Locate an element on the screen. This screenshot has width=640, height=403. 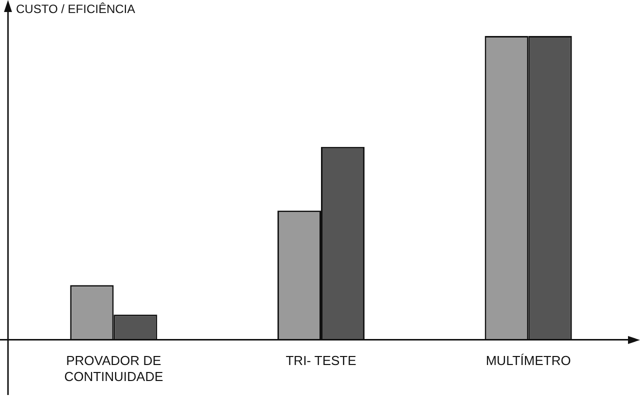
x-tick-label: MULTÍMETRO is located at coordinates (528, 360).